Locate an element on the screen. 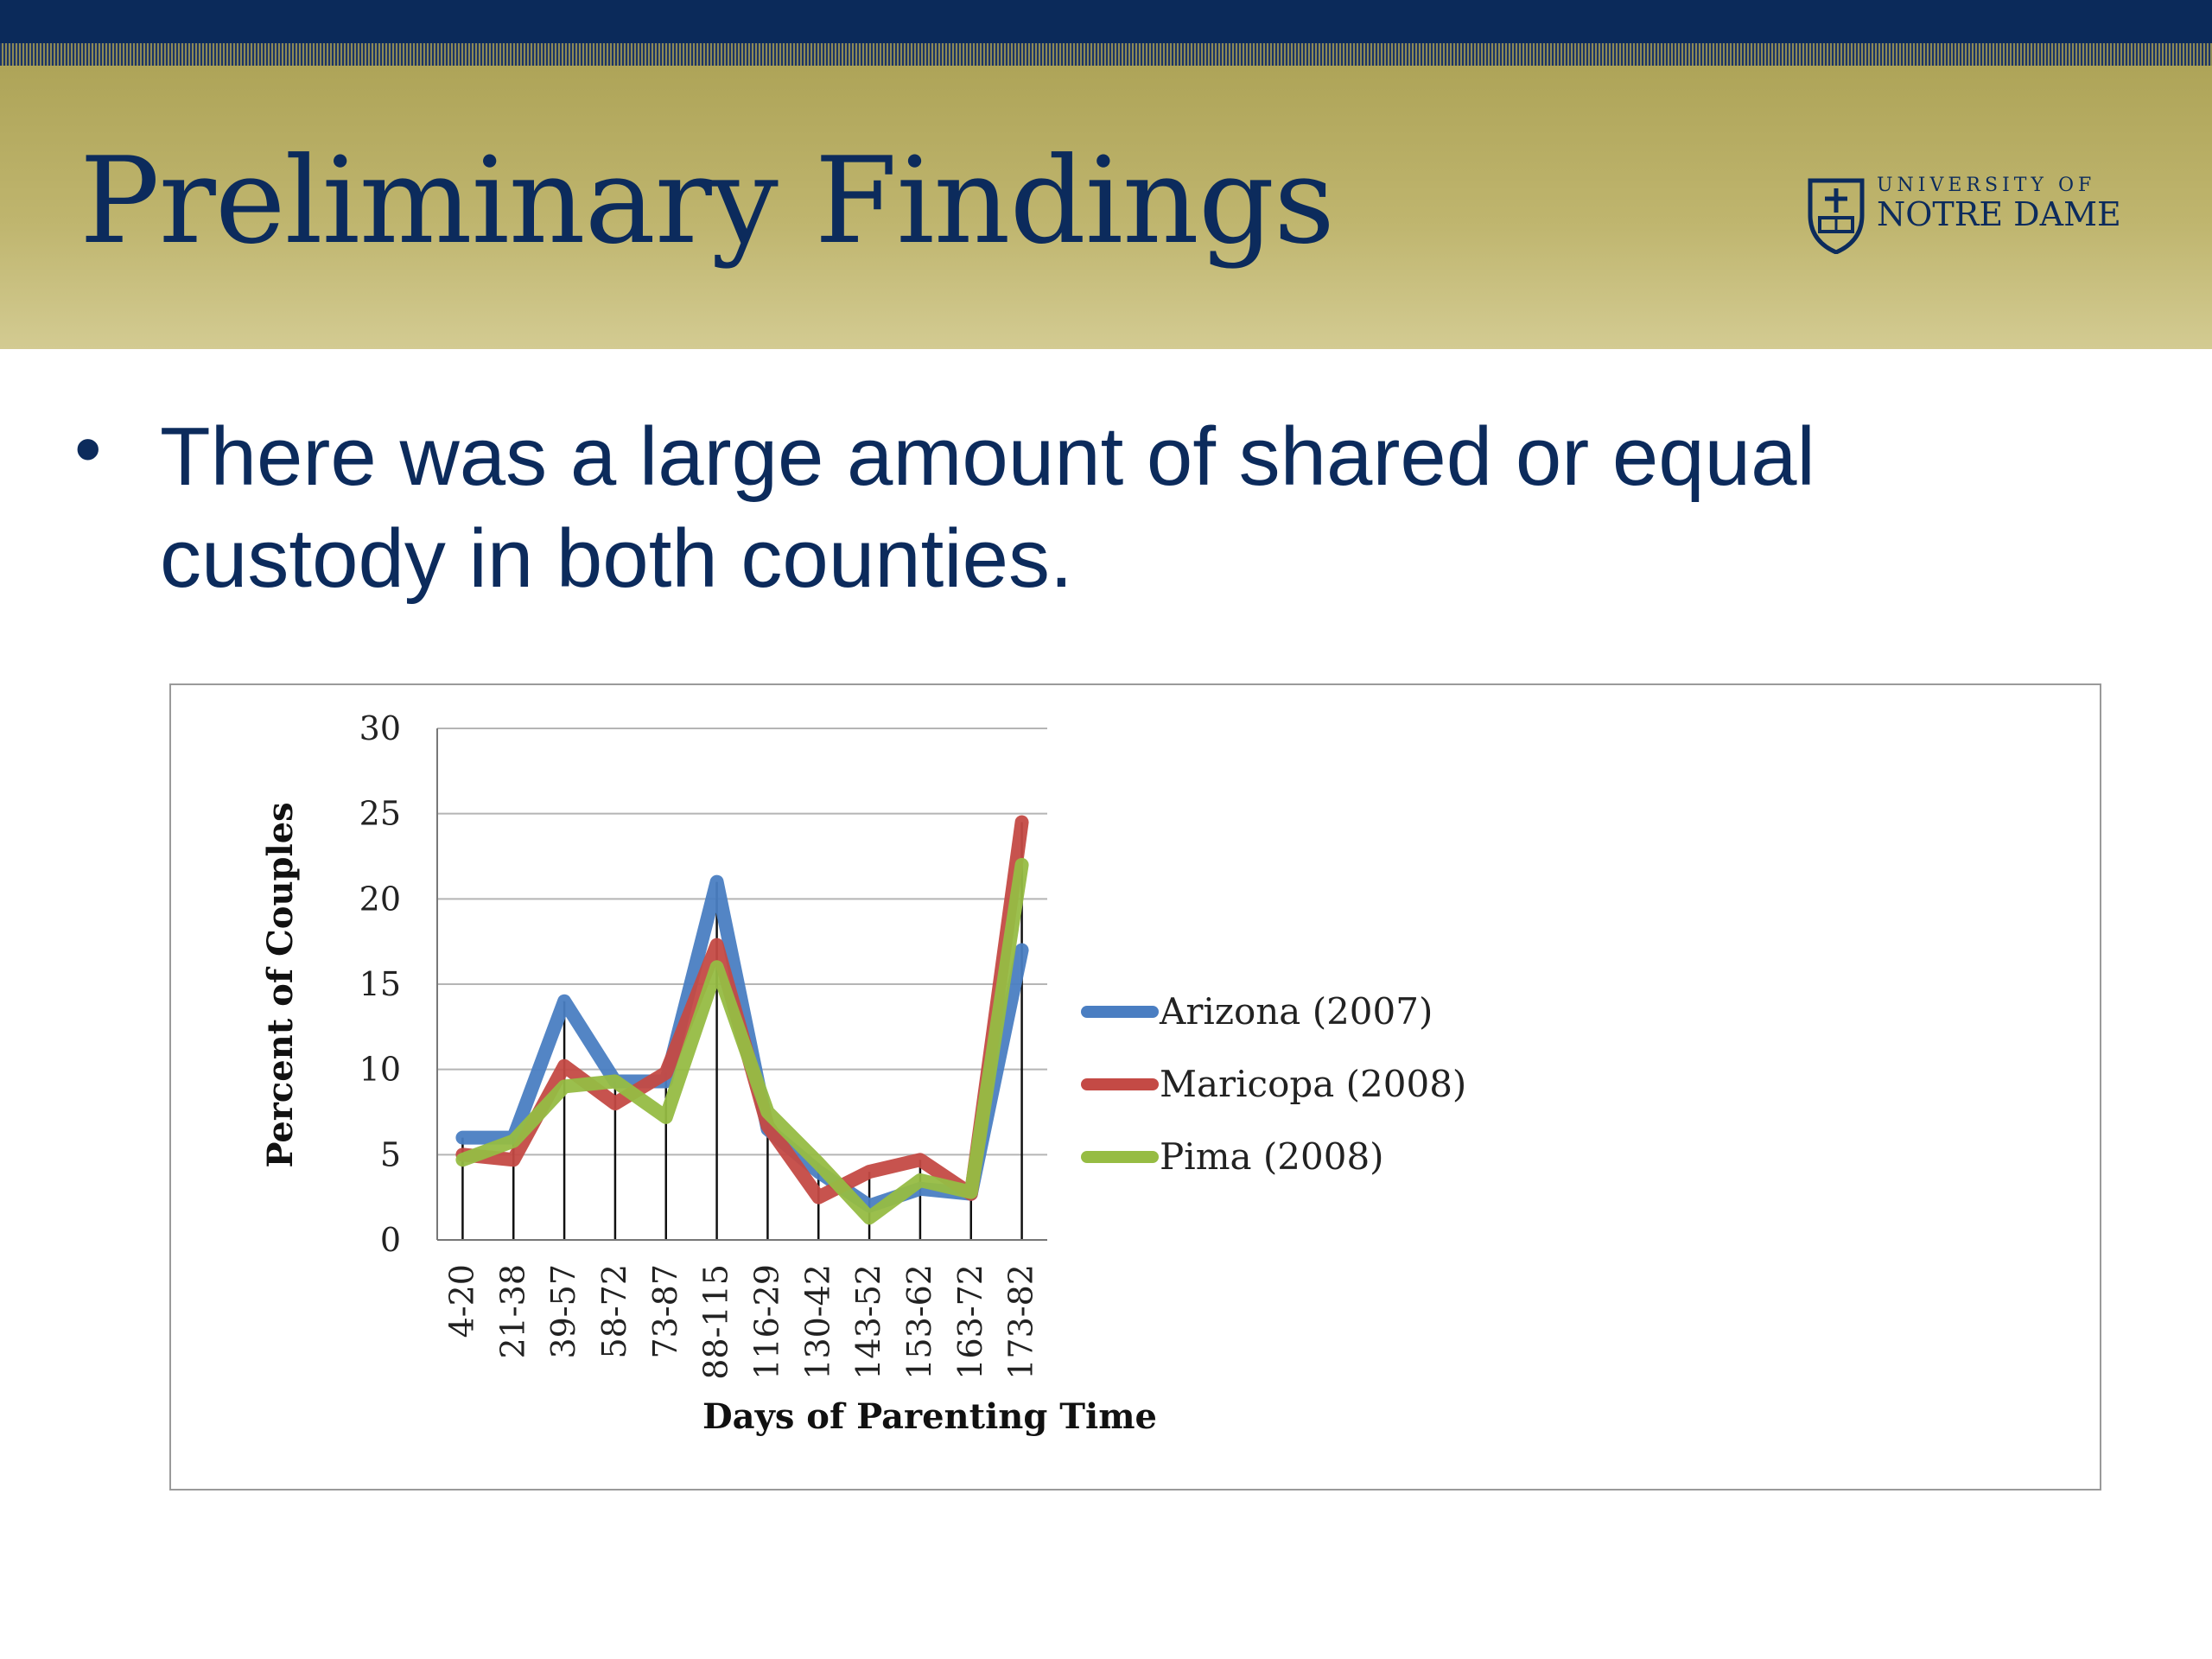 The height and width of the screenshot is (1659, 2212). y-tick-label: 0 is located at coordinates (390, 1240).